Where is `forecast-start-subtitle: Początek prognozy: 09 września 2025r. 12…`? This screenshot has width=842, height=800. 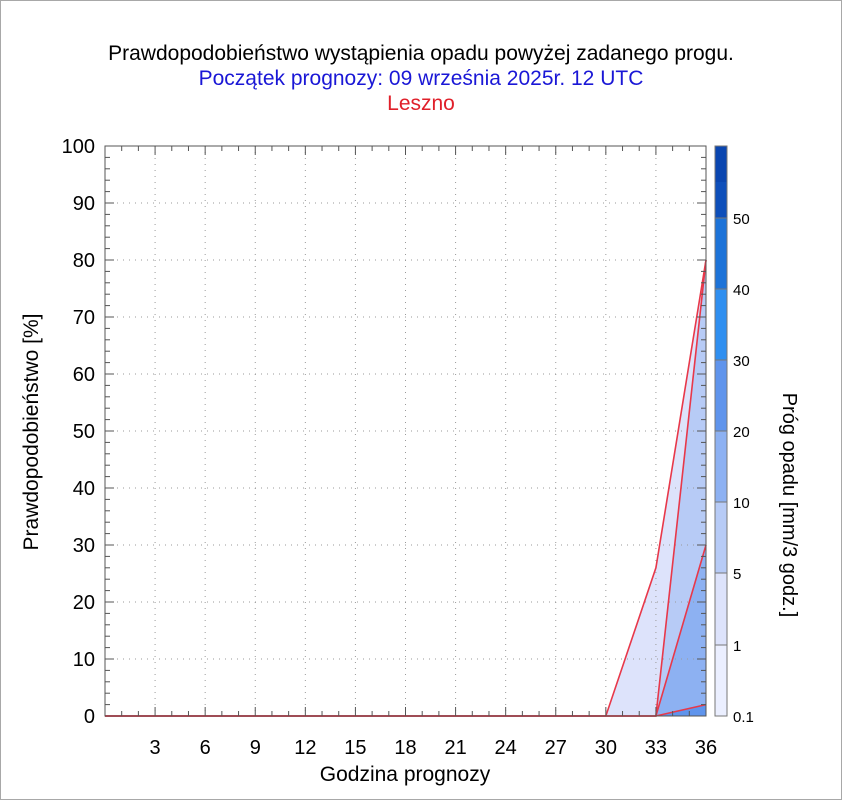 forecast-start-subtitle: Początek prognozy: 09 września 2025r. 12… is located at coordinates (421, 78).